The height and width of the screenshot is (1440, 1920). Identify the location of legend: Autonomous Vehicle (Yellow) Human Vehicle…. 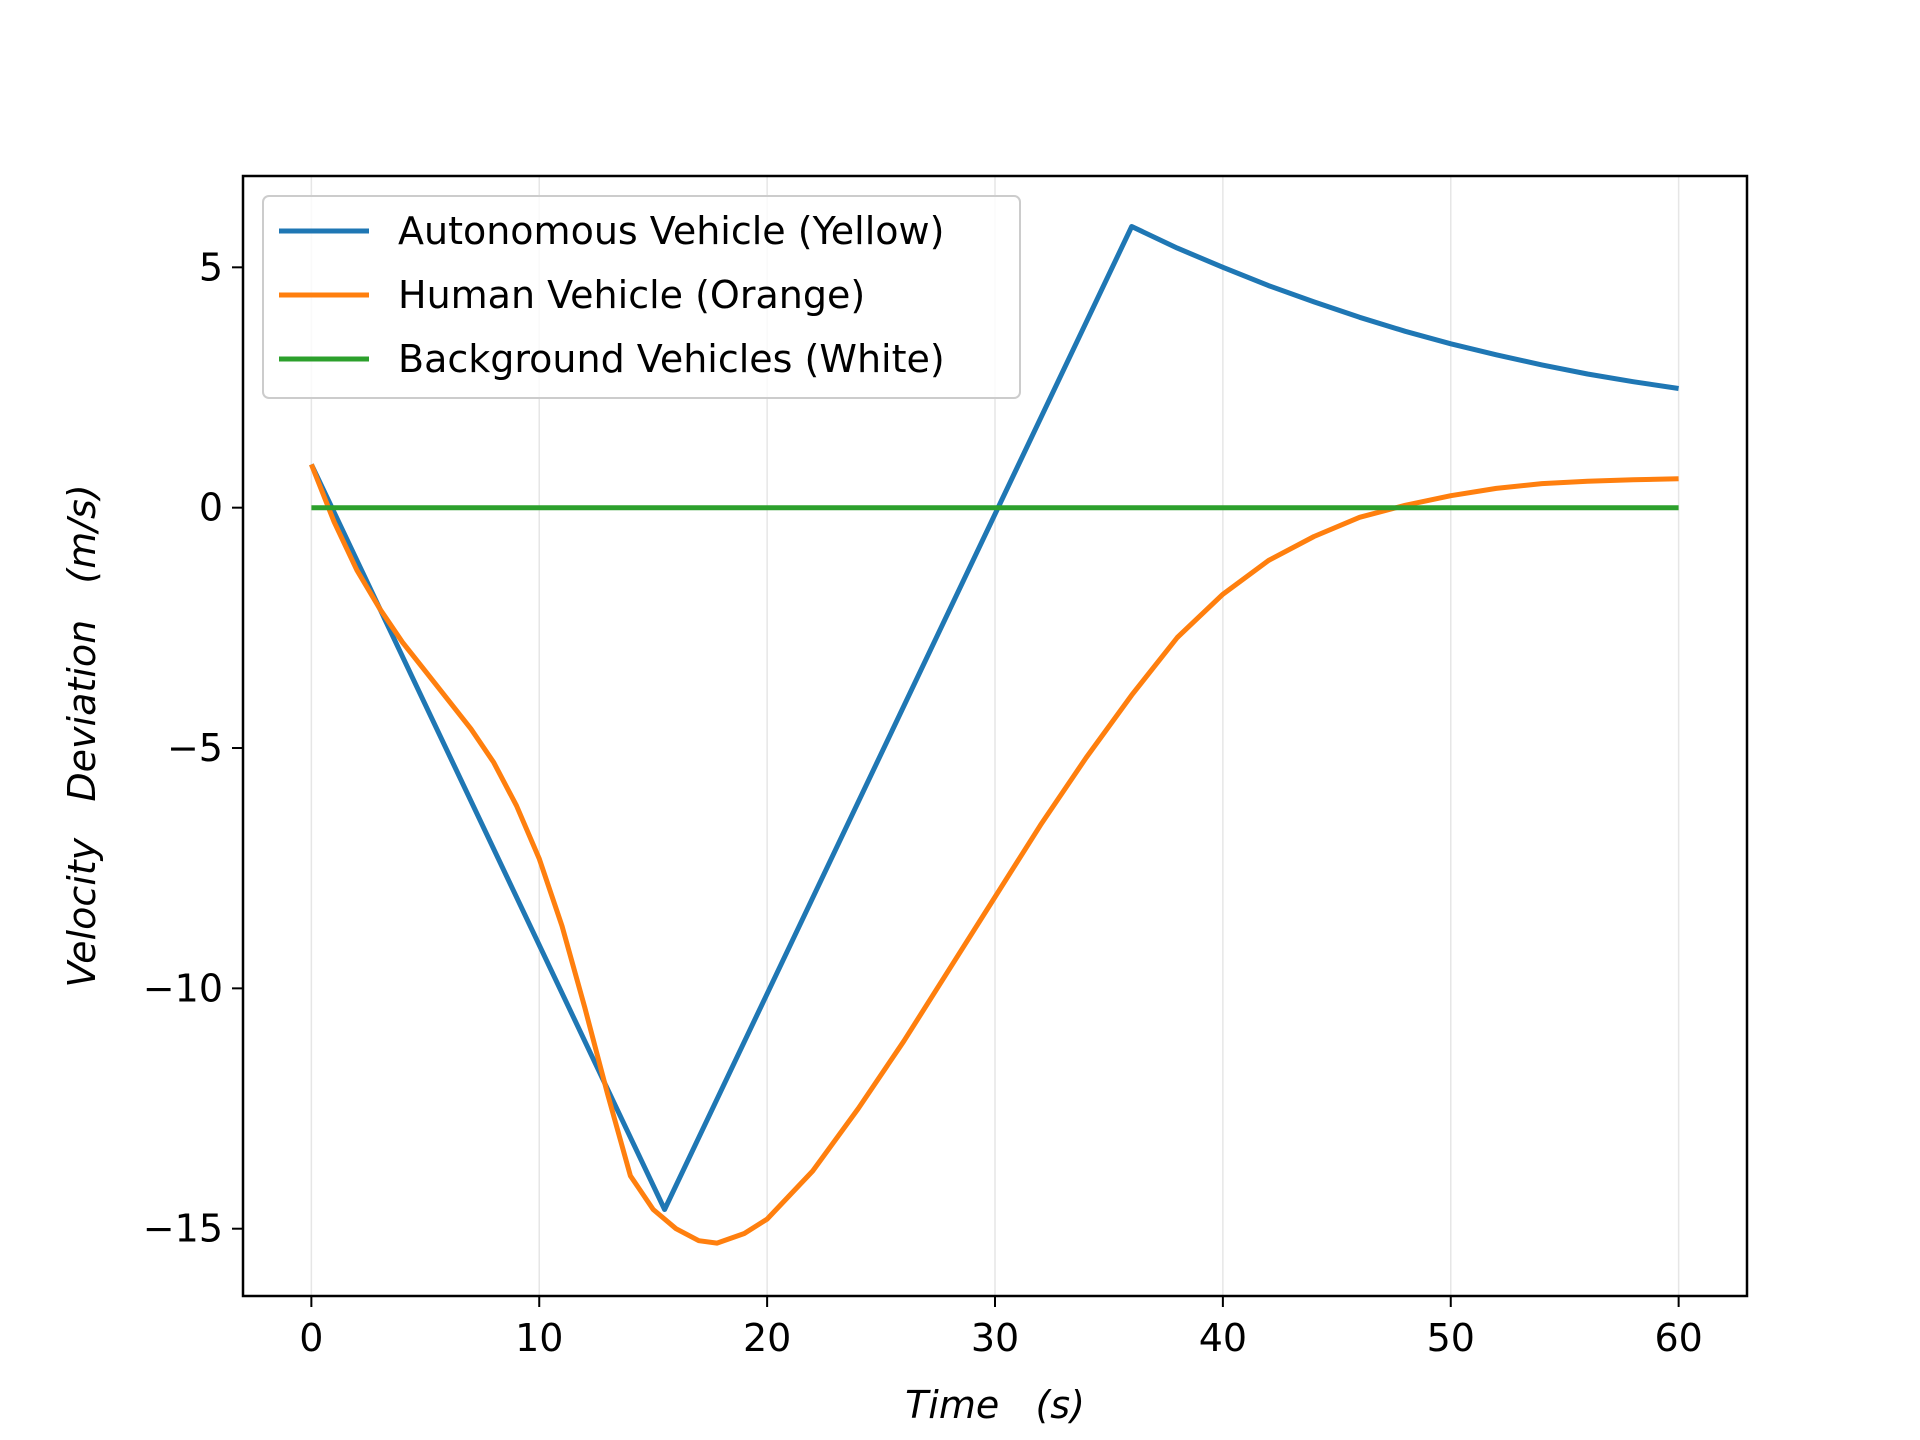
(641, 297).